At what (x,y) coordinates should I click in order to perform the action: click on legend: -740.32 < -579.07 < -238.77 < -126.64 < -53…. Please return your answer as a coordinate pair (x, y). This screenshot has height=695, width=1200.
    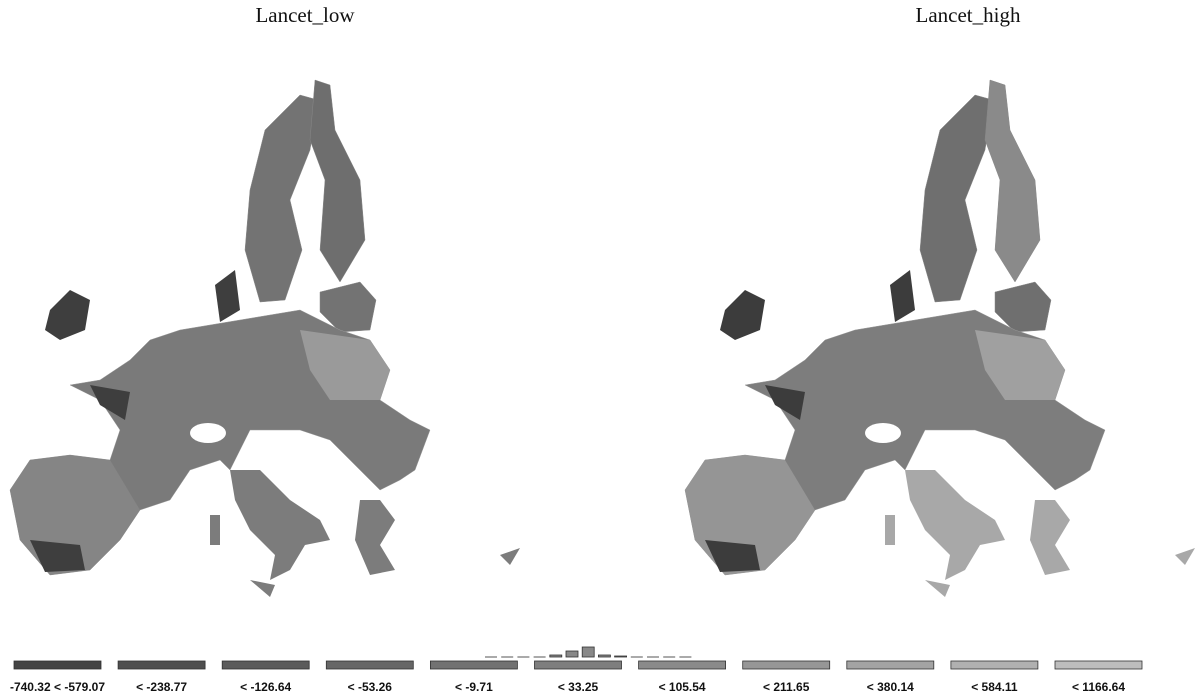
    Looking at the image, I should click on (576, 670).